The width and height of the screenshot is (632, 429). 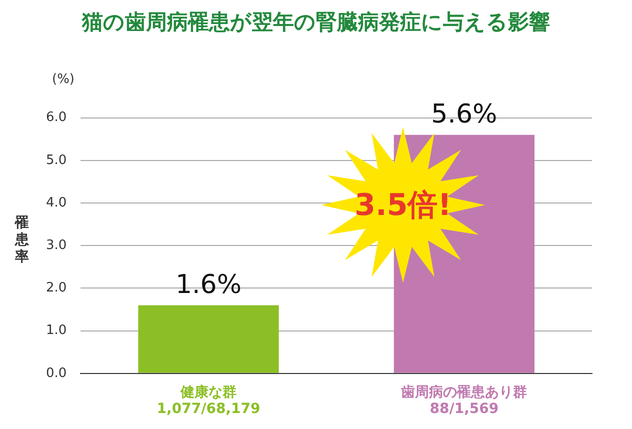 What do you see at coordinates (403, 206) in the screenshot?
I see `annotation: 3.5倍!` at bounding box center [403, 206].